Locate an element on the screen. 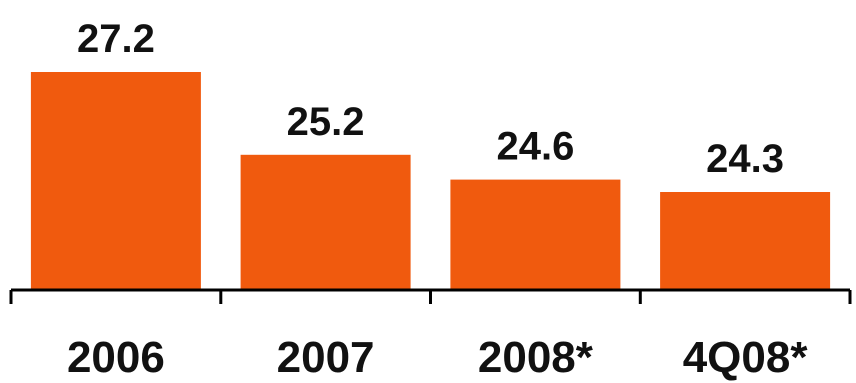  bar-2008 is located at coordinates (535, 234).